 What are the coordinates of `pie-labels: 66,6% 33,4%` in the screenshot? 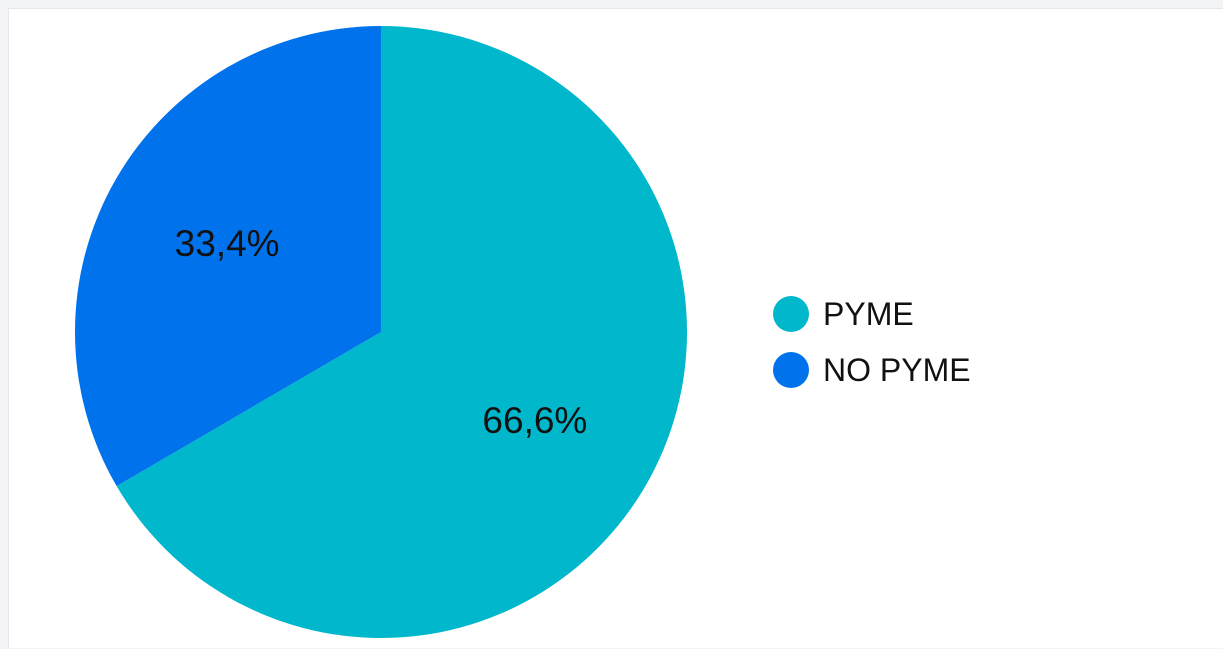 It's located at (381, 332).